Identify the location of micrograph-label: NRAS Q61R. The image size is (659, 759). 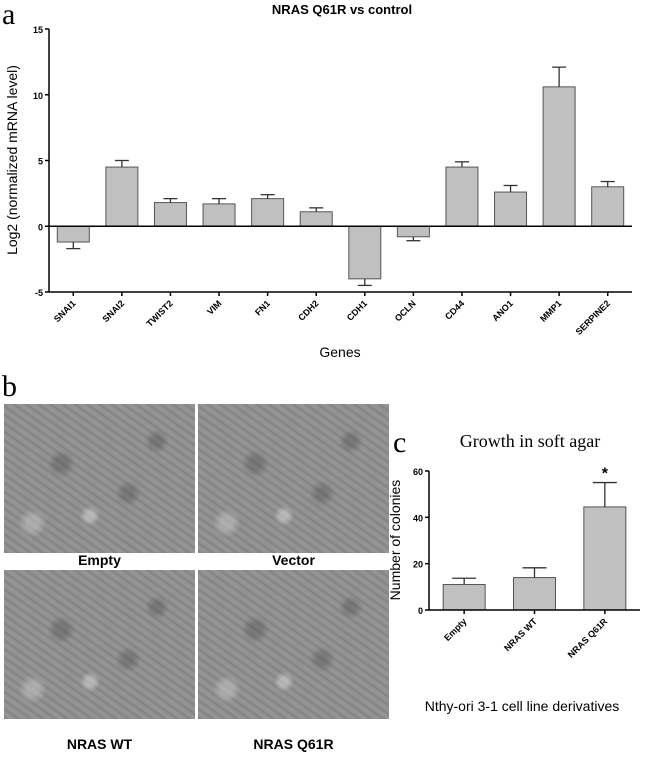
(293, 744).